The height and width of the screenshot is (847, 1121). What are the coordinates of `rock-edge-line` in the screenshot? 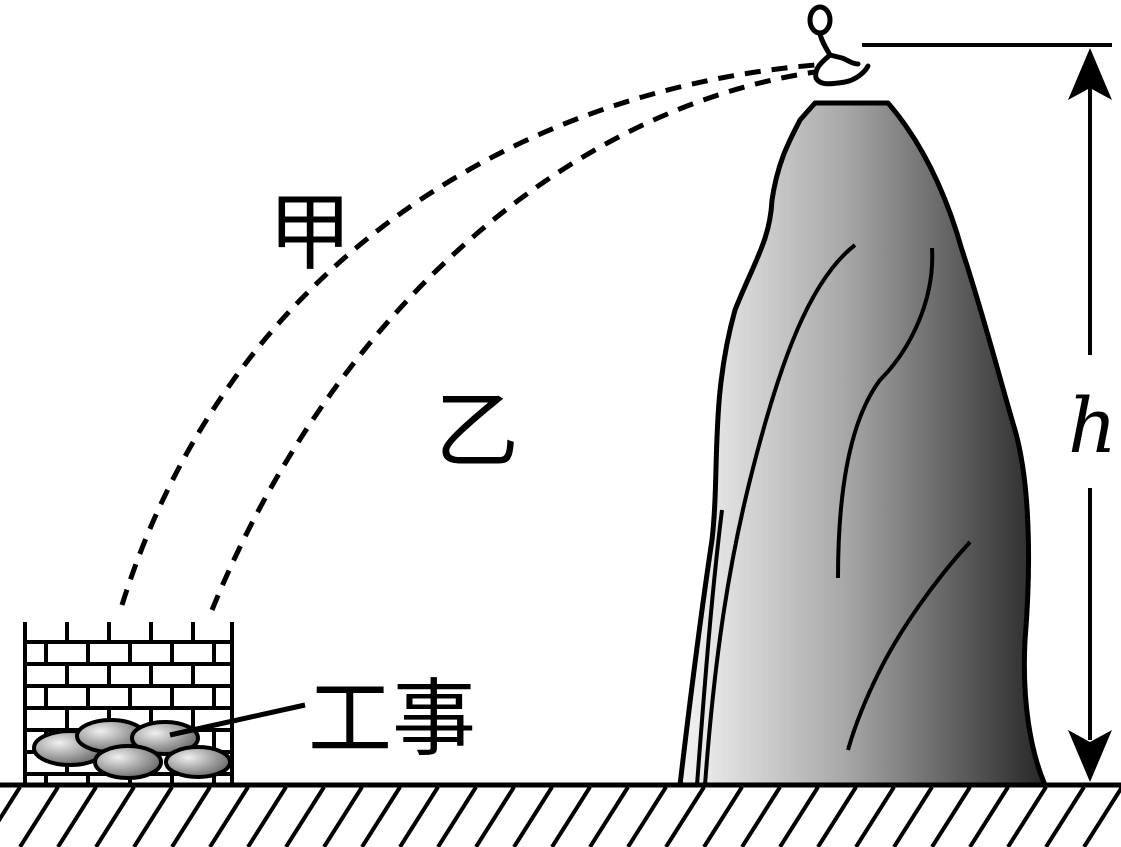 It's located at (709, 647).